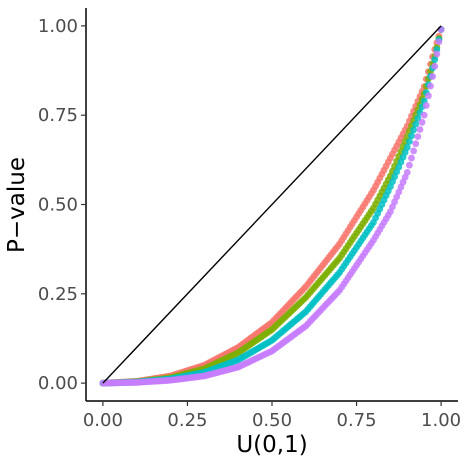  Describe the element at coordinates (441, 420) in the screenshot. I see `x-tick-label: 1.00` at that location.